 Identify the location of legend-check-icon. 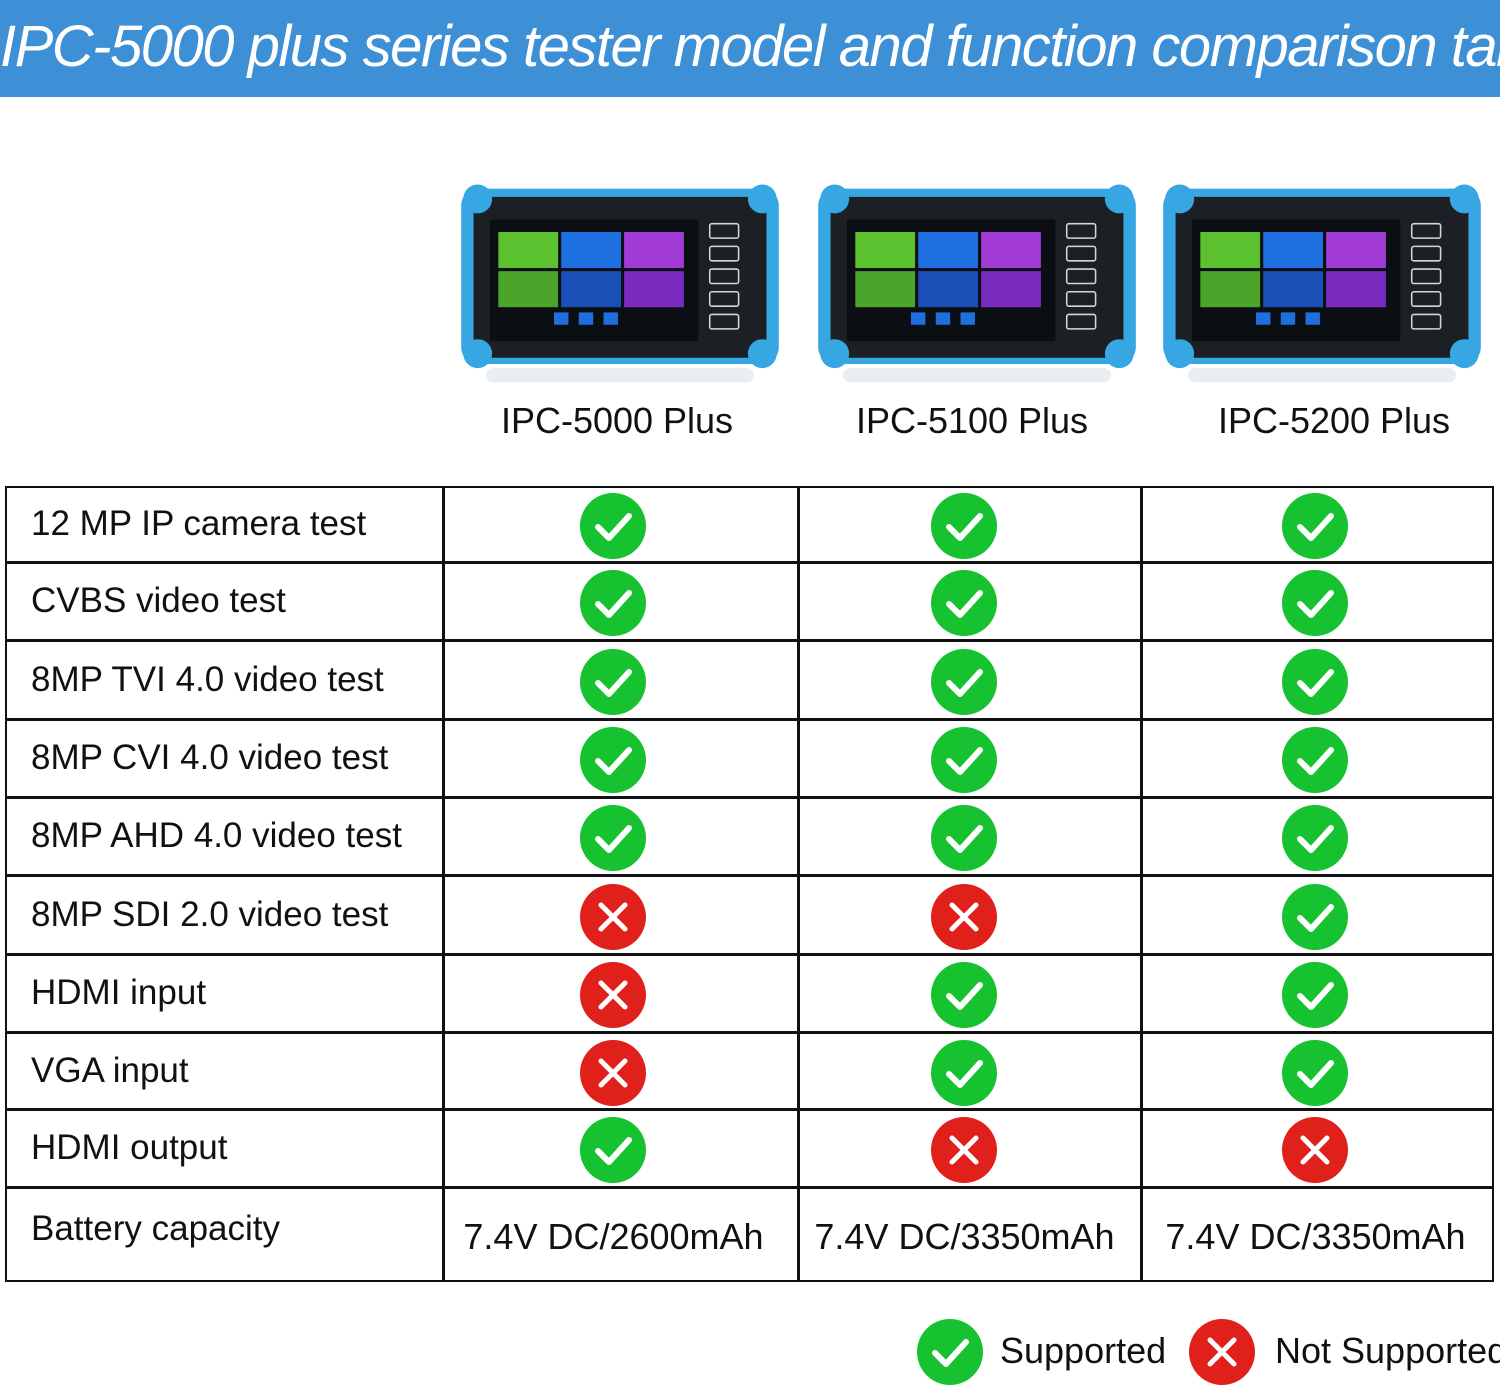
(950, 1352).